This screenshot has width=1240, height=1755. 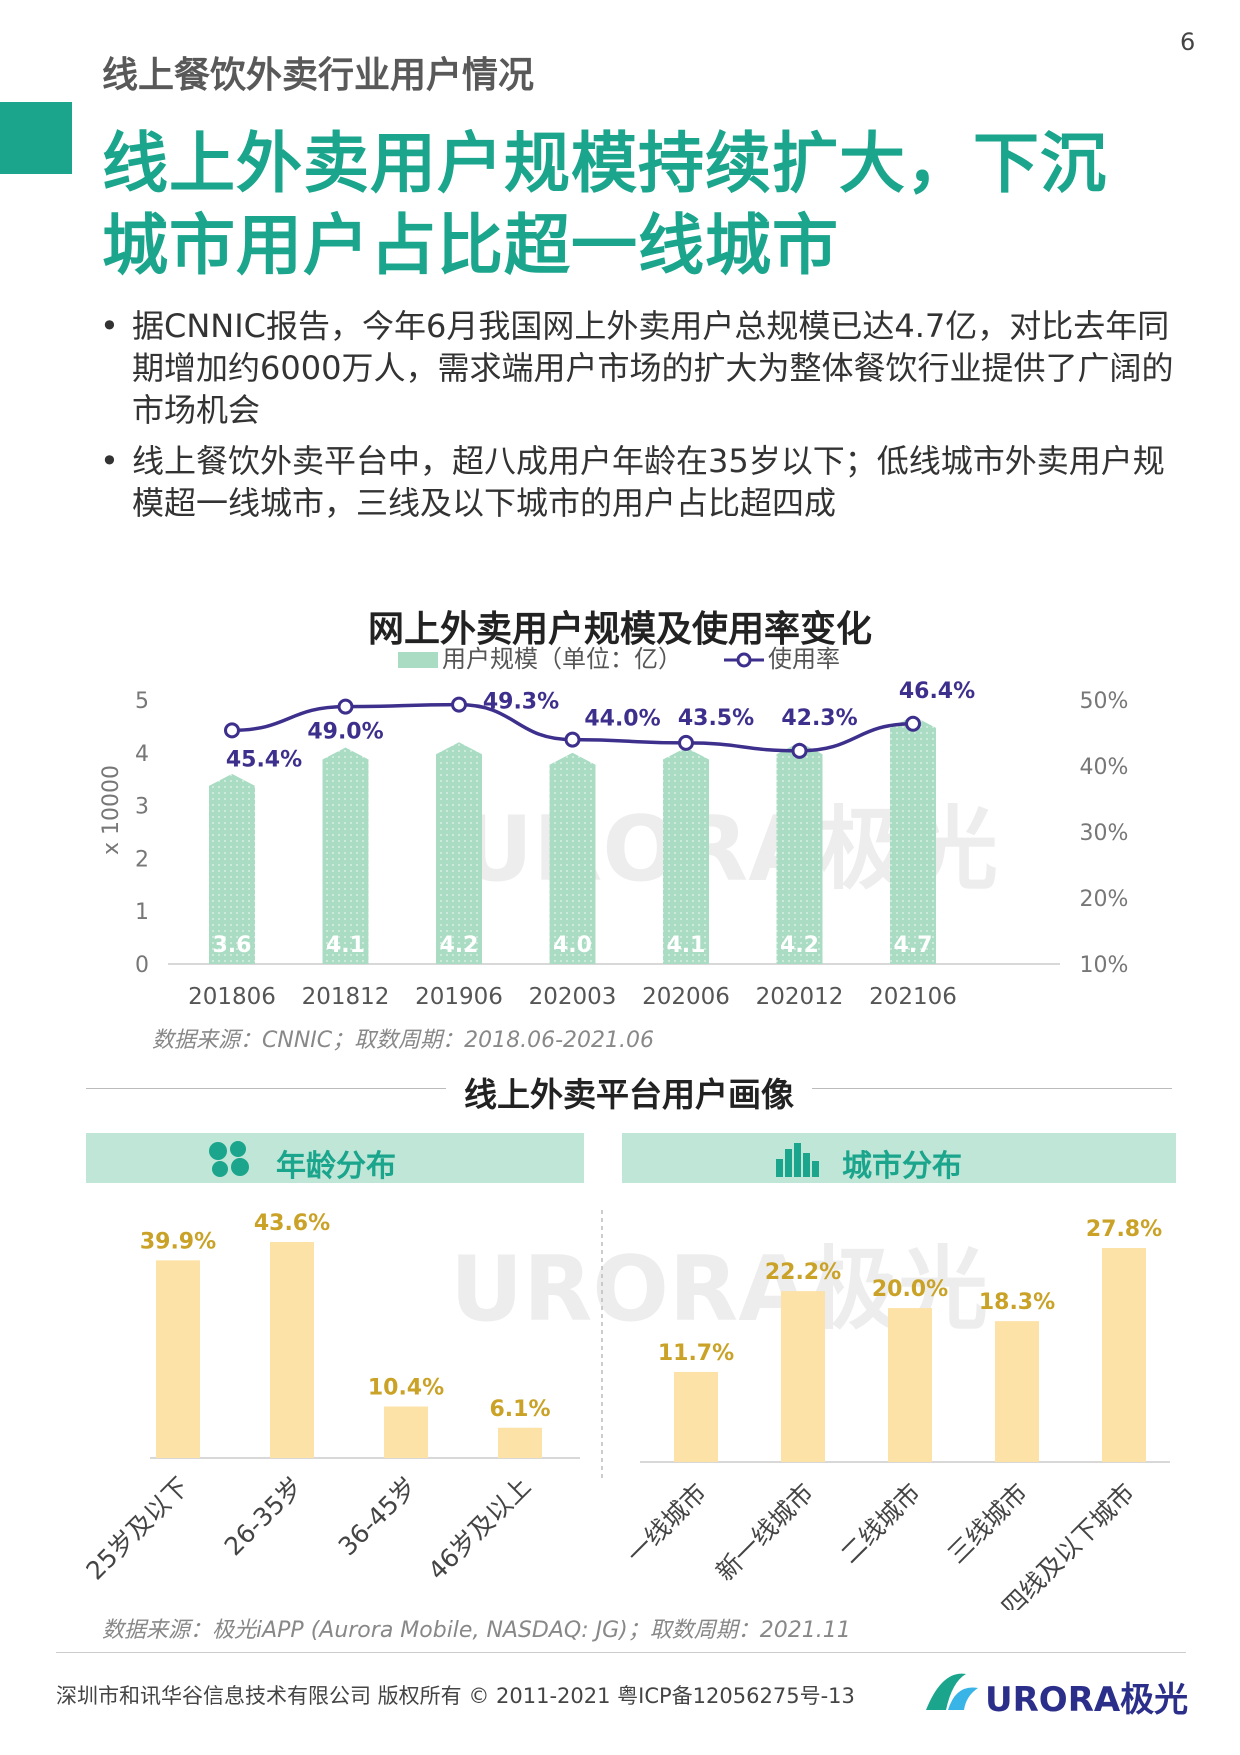 I want to click on city-buildings-icon, so click(x=797, y=1160).